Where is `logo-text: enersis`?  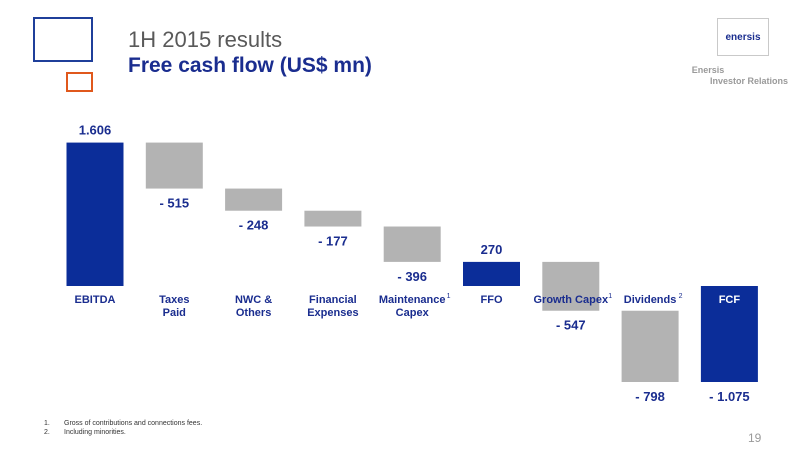 logo-text: enersis is located at coordinates (743, 37).